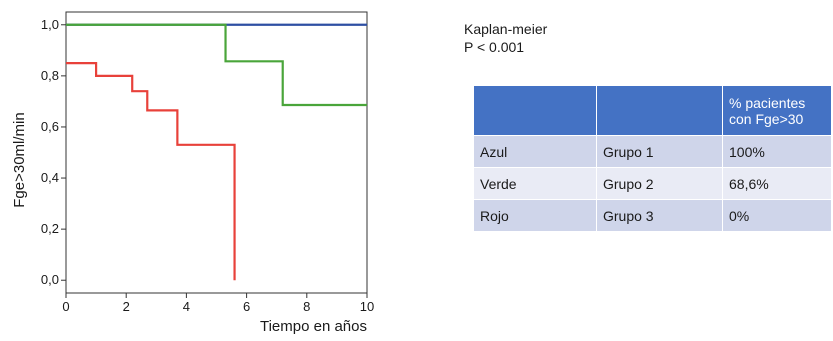 The image size is (833, 341). What do you see at coordinates (216, 65) in the screenshot?
I see `series-green-line` at bounding box center [216, 65].